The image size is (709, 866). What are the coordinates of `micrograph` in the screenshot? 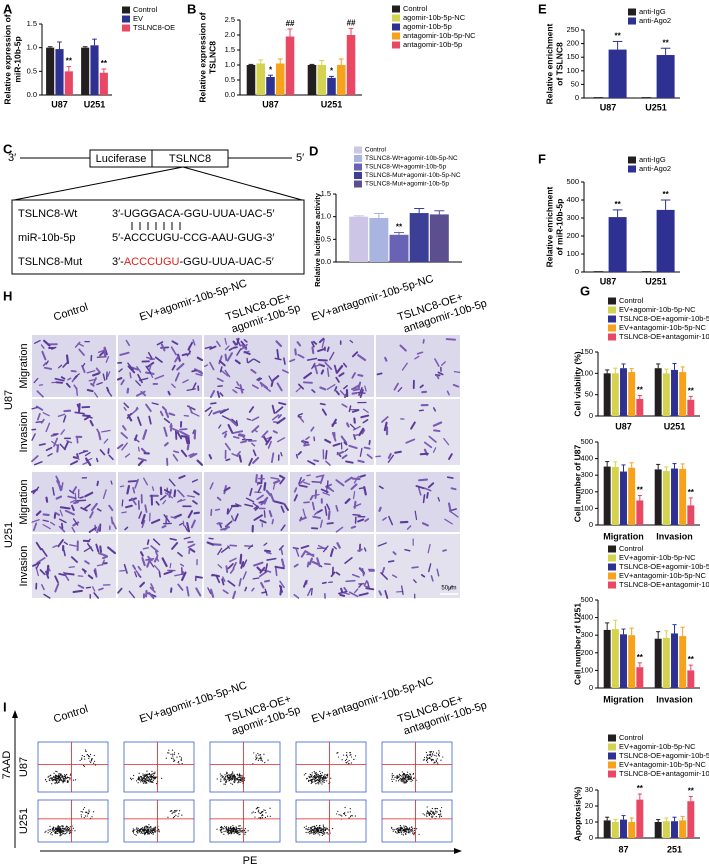 It's located at (331, 366).